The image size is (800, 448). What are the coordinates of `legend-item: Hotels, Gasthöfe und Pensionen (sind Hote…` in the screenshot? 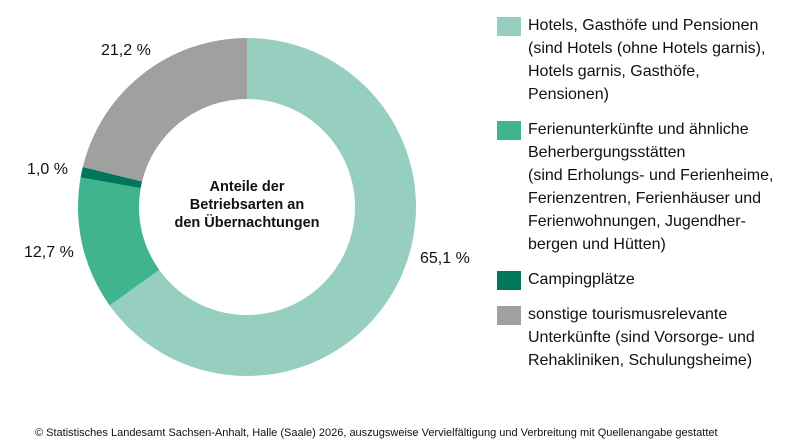 It's located at (647, 60).